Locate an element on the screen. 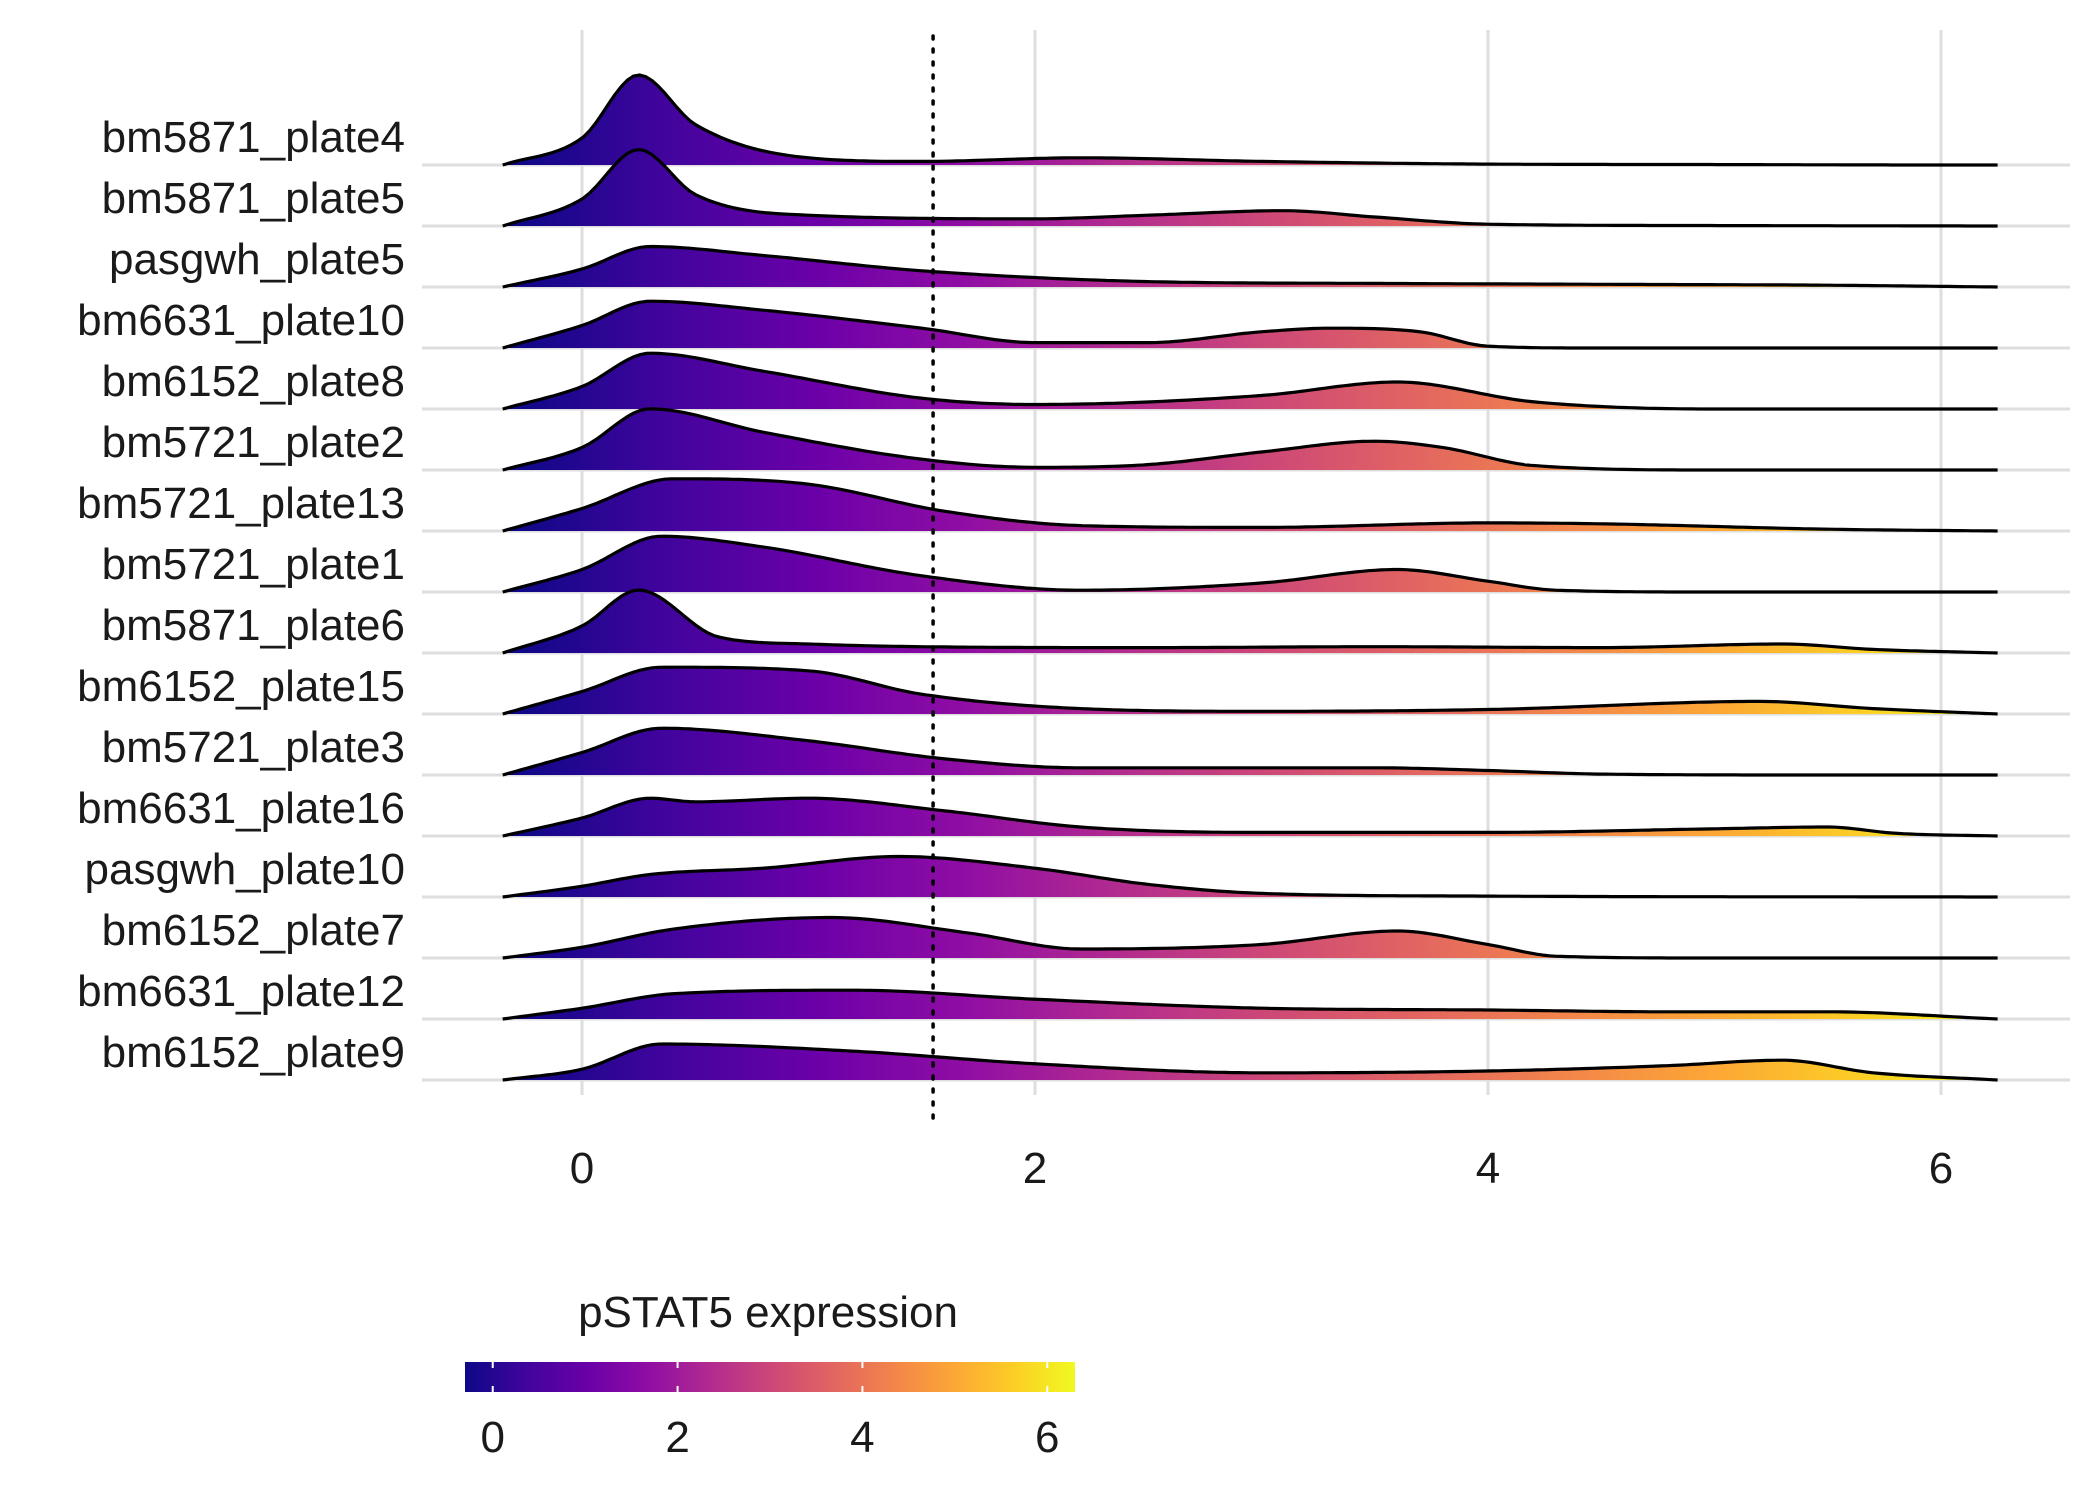  legend-tick-2: 4 is located at coordinates (862, 1437).